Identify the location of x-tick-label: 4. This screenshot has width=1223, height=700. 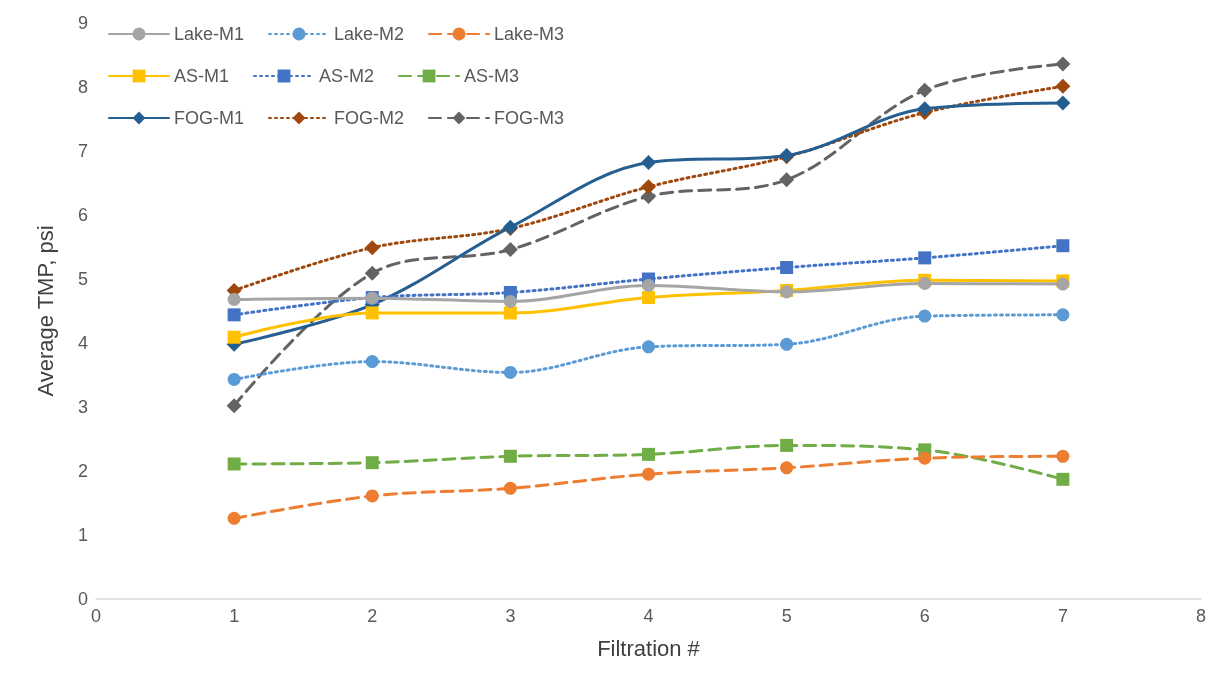
(648, 616).